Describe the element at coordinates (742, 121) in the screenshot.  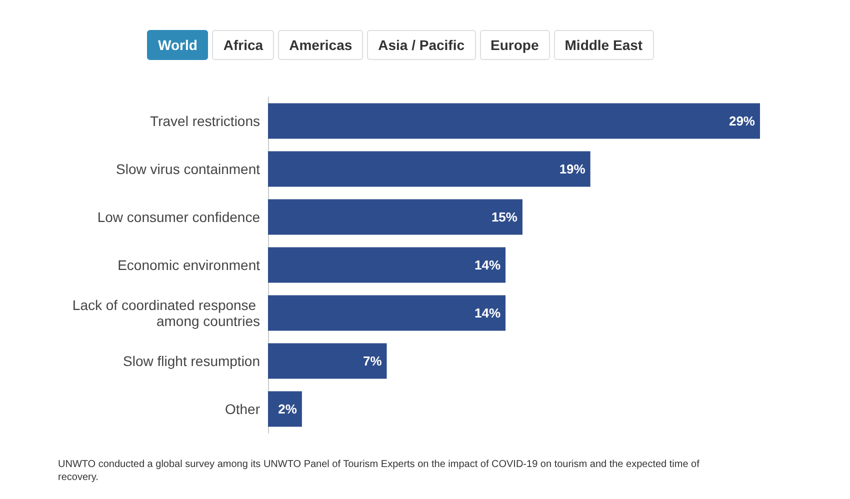
I see `data-label: 29%` at that location.